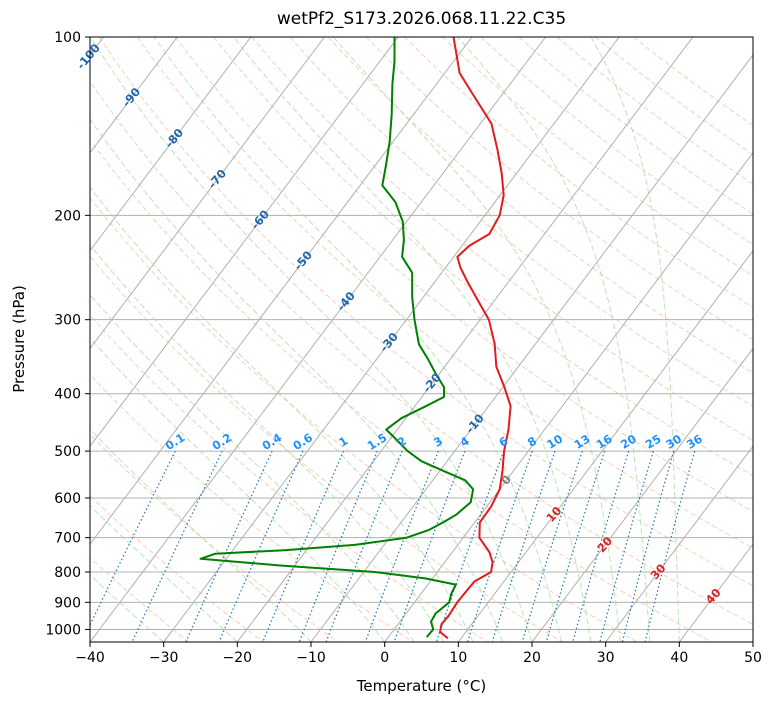 This screenshot has width=775, height=708. Describe the element at coordinates (384, 658) in the screenshot. I see `x-tick-label: 0` at that location.